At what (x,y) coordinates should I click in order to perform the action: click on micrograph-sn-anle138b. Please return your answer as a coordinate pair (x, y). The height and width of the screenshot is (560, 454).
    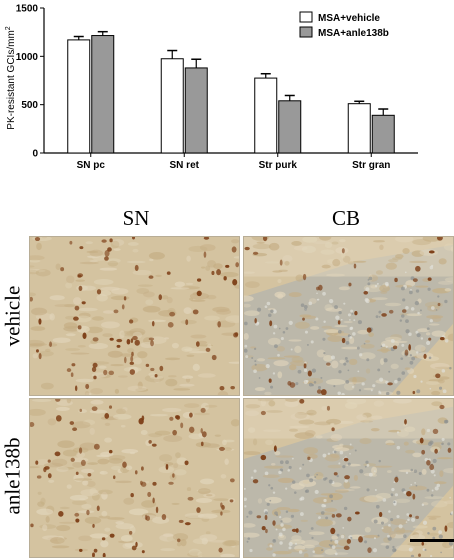
    Looking at the image, I should click on (134, 478).